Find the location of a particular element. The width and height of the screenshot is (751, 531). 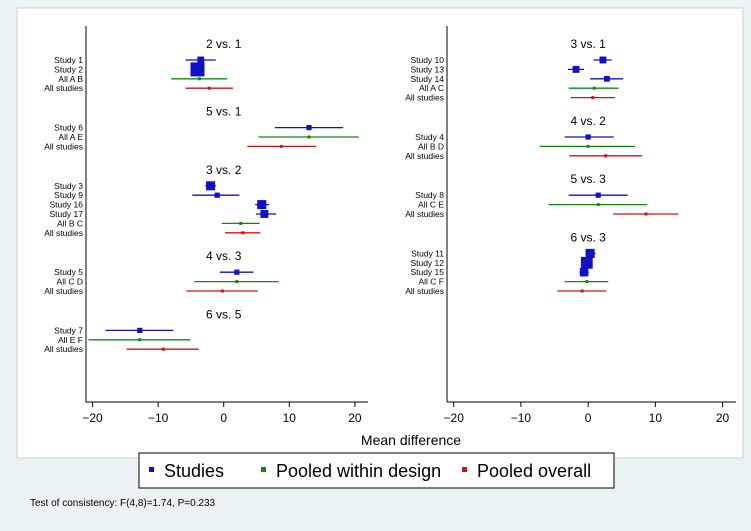

row-label: All C D is located at coordinates (70, 282).